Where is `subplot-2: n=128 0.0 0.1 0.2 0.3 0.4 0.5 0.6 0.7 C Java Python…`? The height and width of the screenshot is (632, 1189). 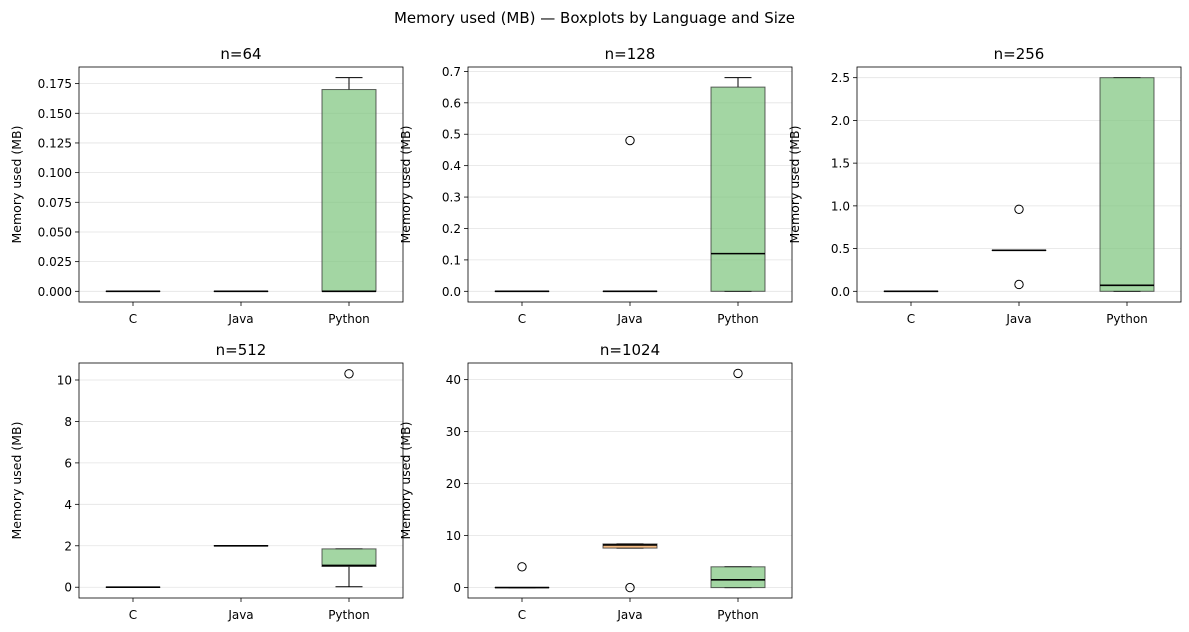
subplot-2: n=128 0.0 0.1 0.2 0.3 0.4 0.5 0.6 0.7 C Java Python… is located at coordinates (595, 185).